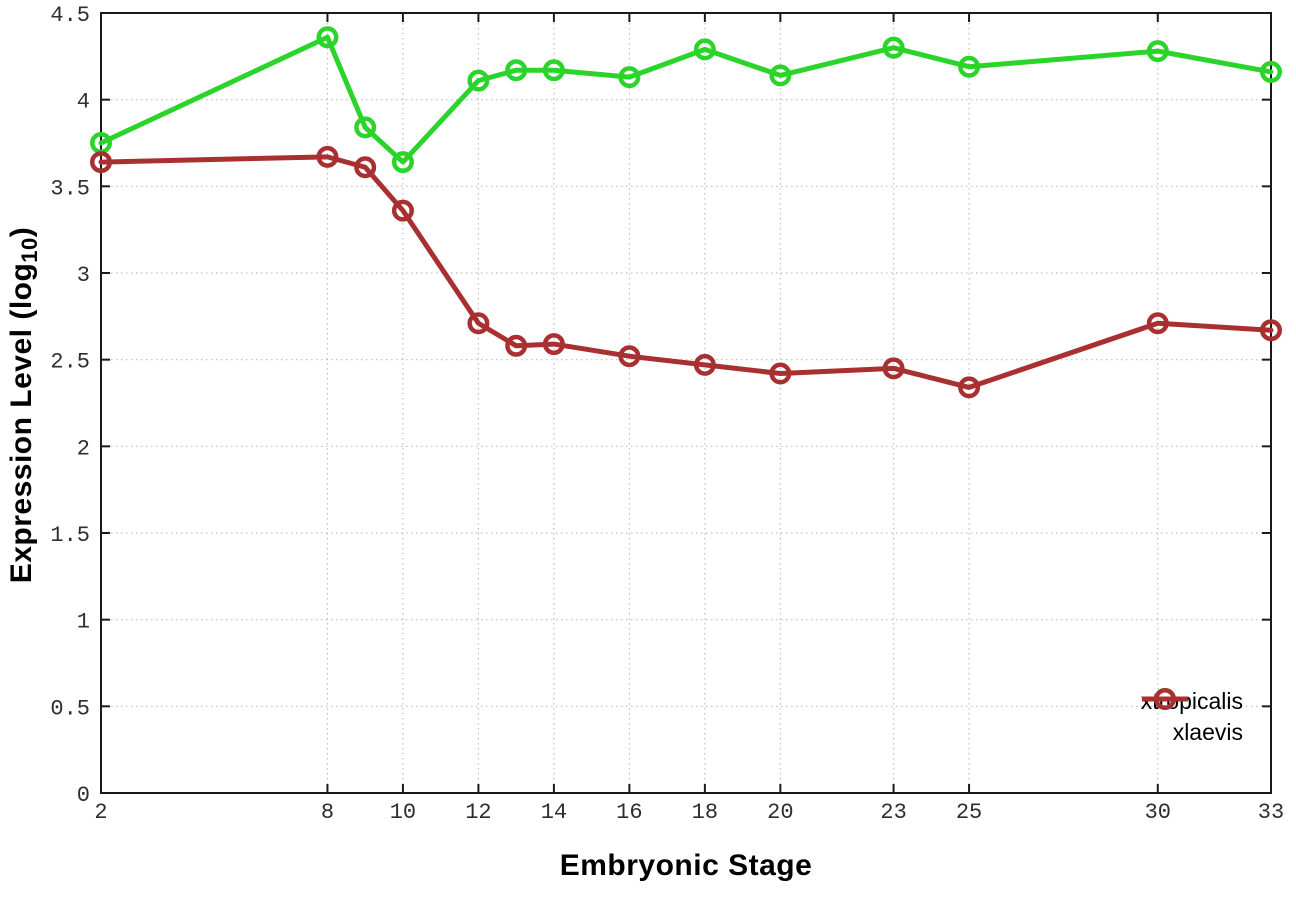 The height and width of the screenshot is (907, 1296). I want to click on legend-sample-circle, so click(1164, 699).